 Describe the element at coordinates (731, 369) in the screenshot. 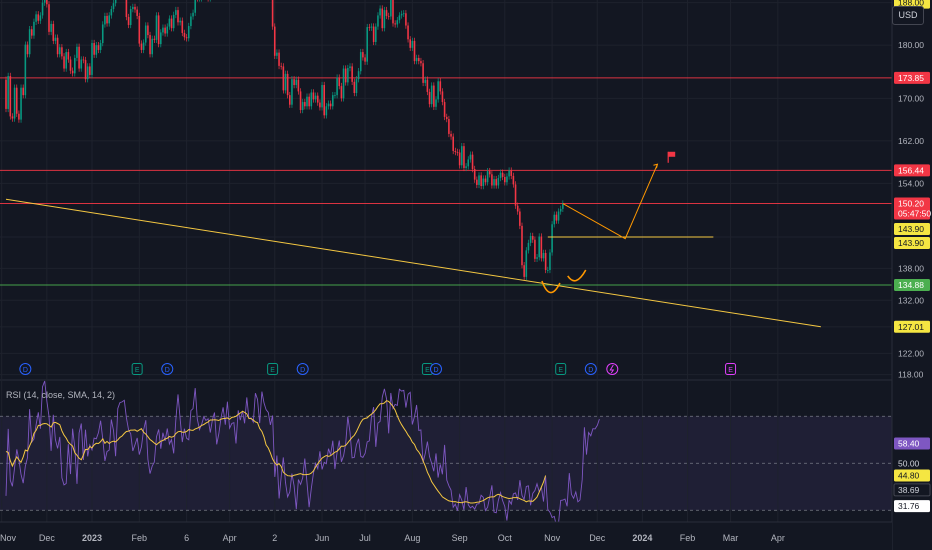

I see `earnings-marker-icon: E` at that location.